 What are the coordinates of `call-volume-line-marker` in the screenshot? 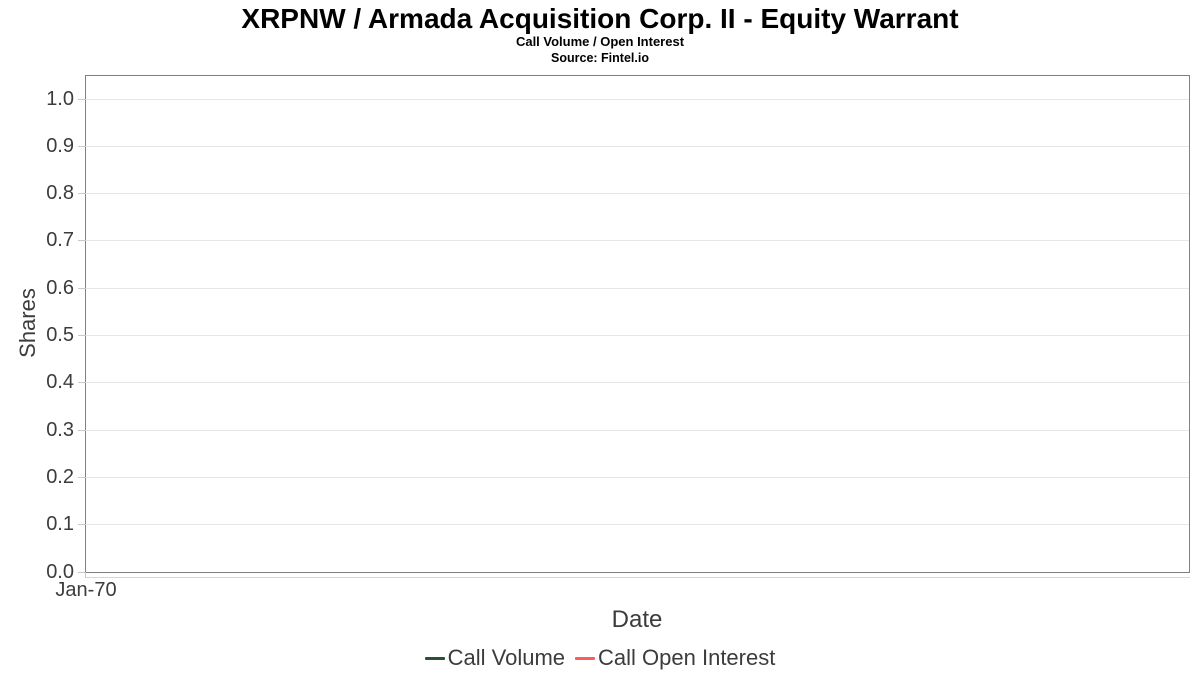 It's located at (434, 658).